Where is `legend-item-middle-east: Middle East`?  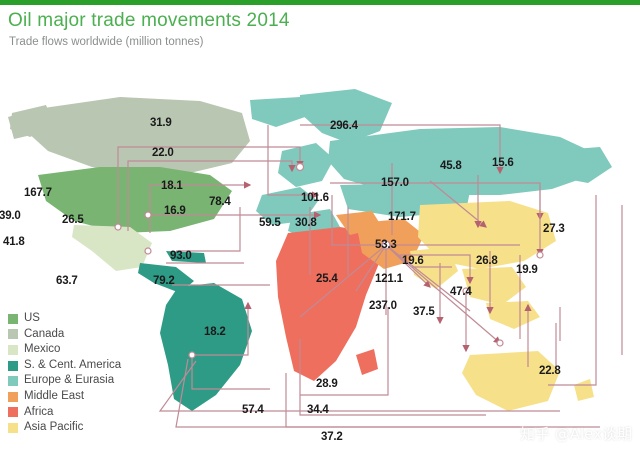
legend-item-middle-east: Middle East is located at coordinates (64, 397).